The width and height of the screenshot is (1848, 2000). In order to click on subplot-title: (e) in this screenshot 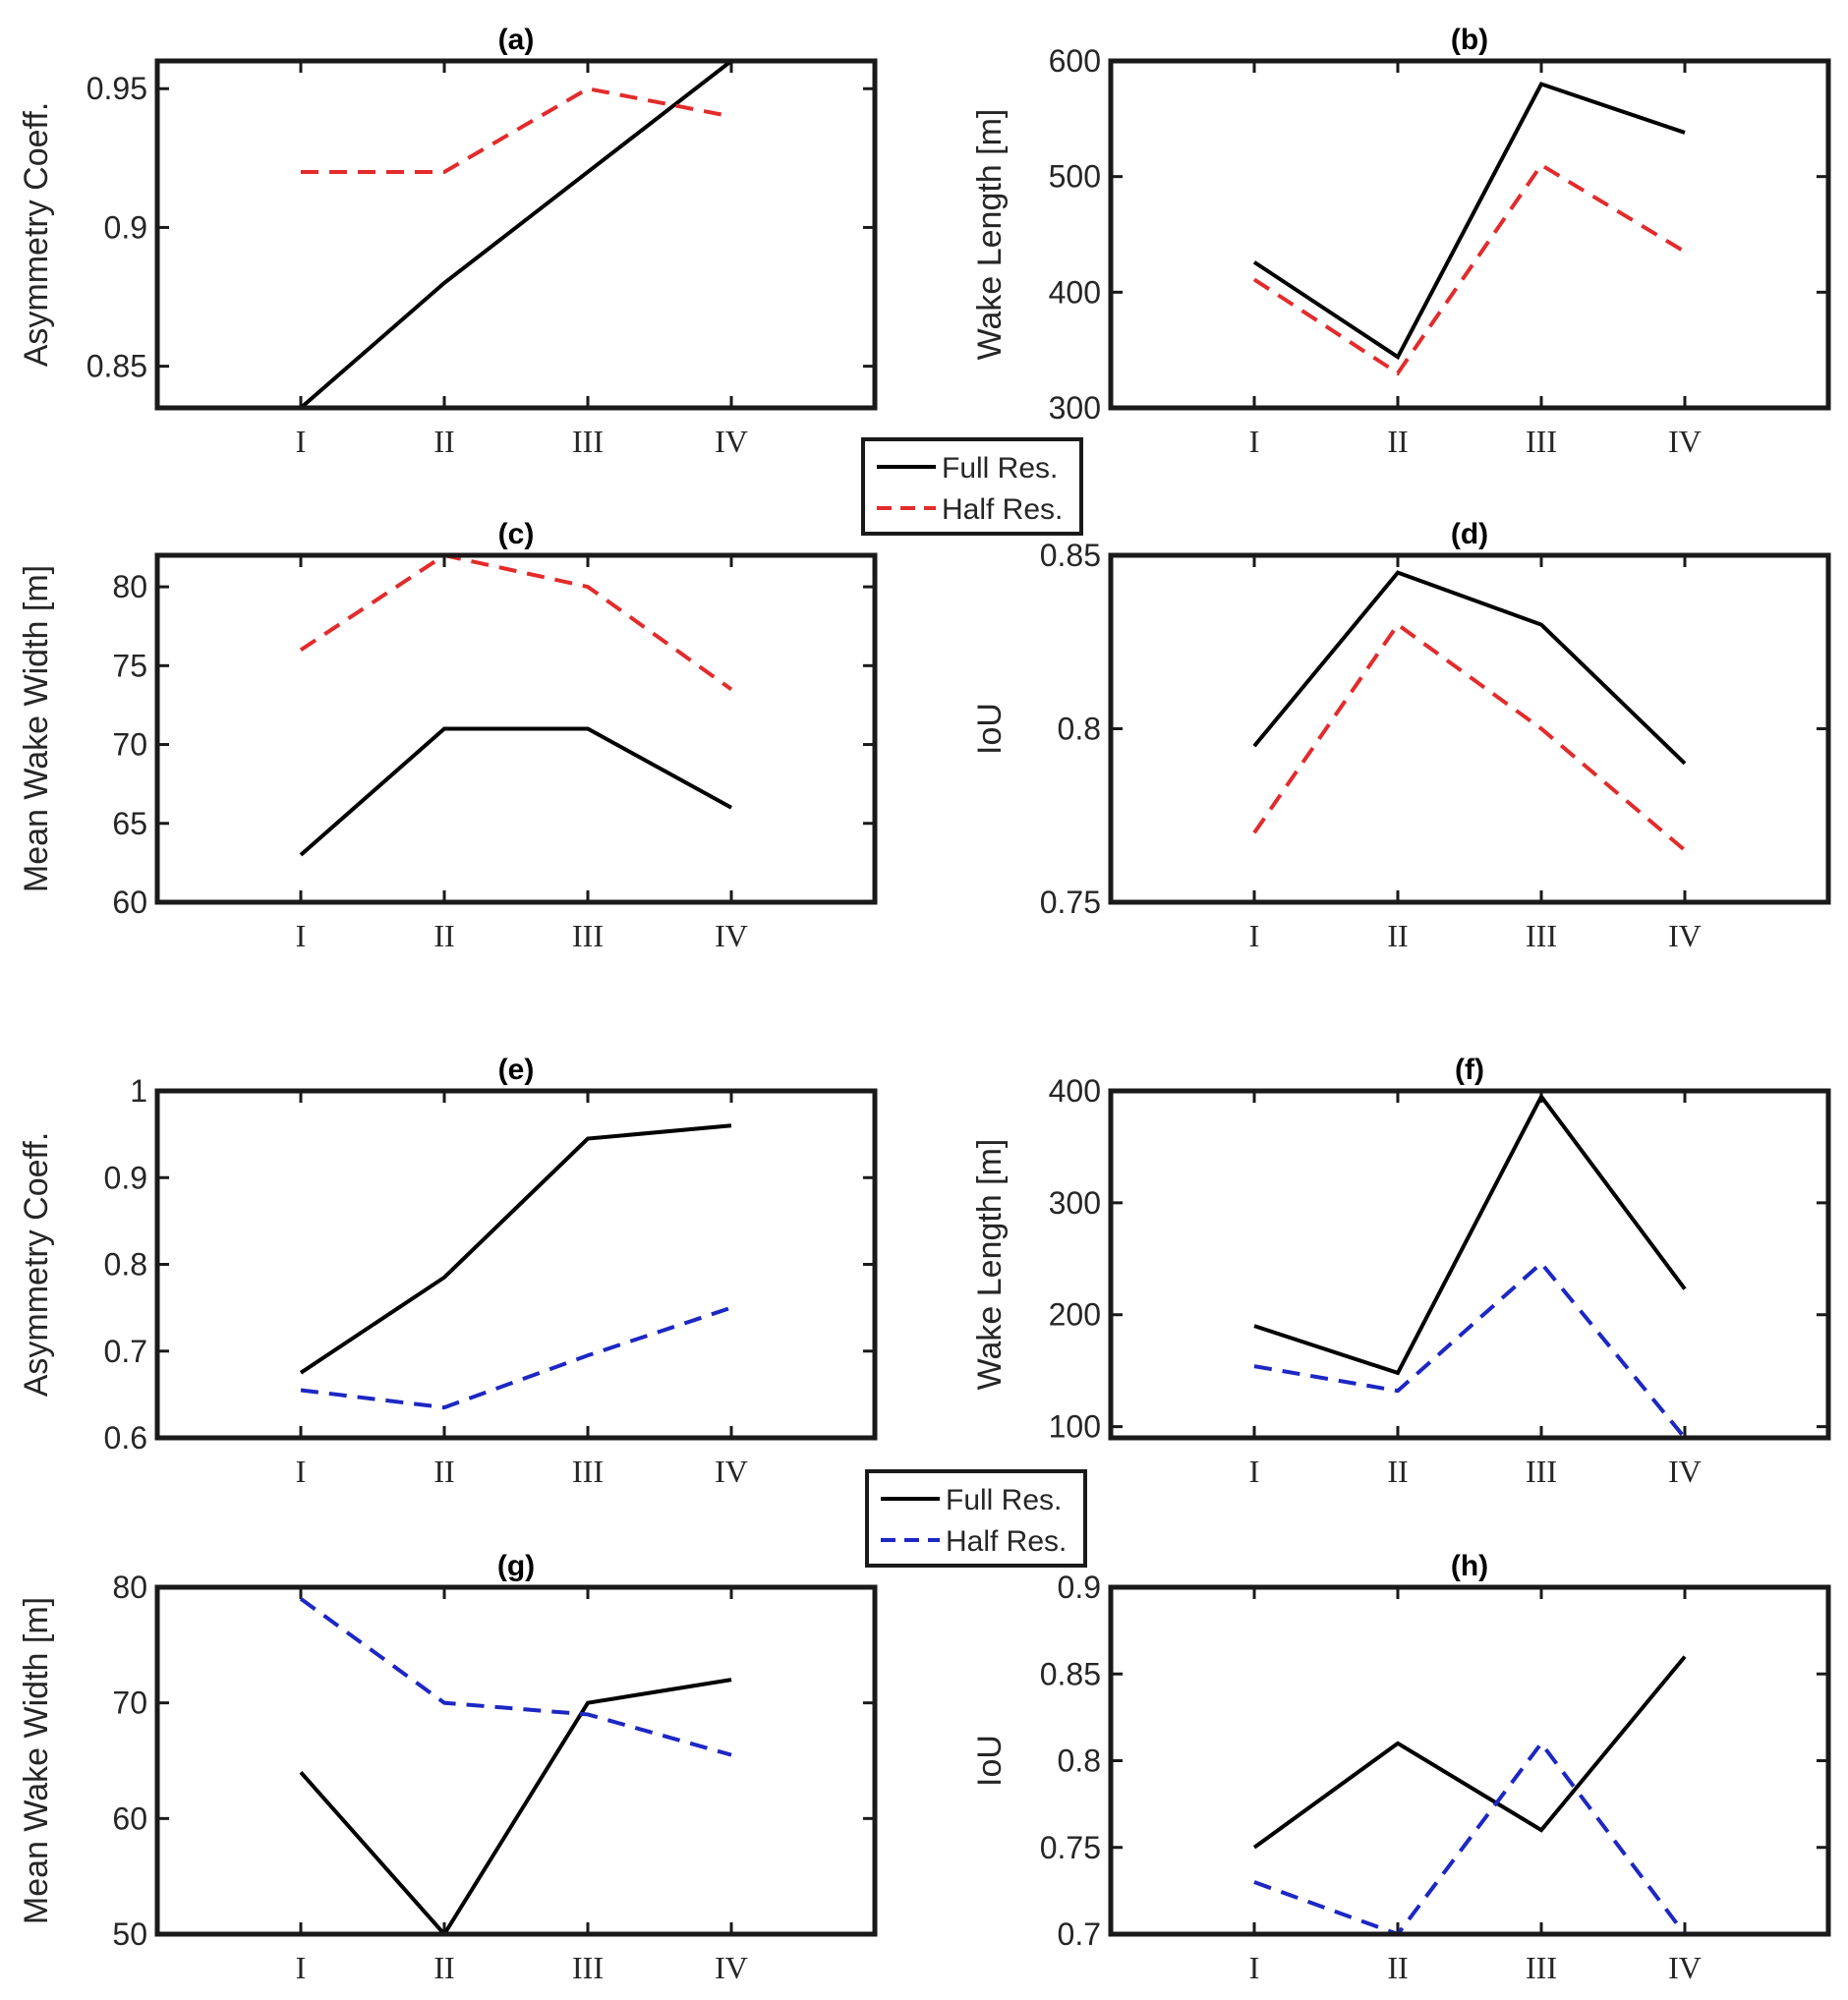, I will do `click(516, 1070)`.